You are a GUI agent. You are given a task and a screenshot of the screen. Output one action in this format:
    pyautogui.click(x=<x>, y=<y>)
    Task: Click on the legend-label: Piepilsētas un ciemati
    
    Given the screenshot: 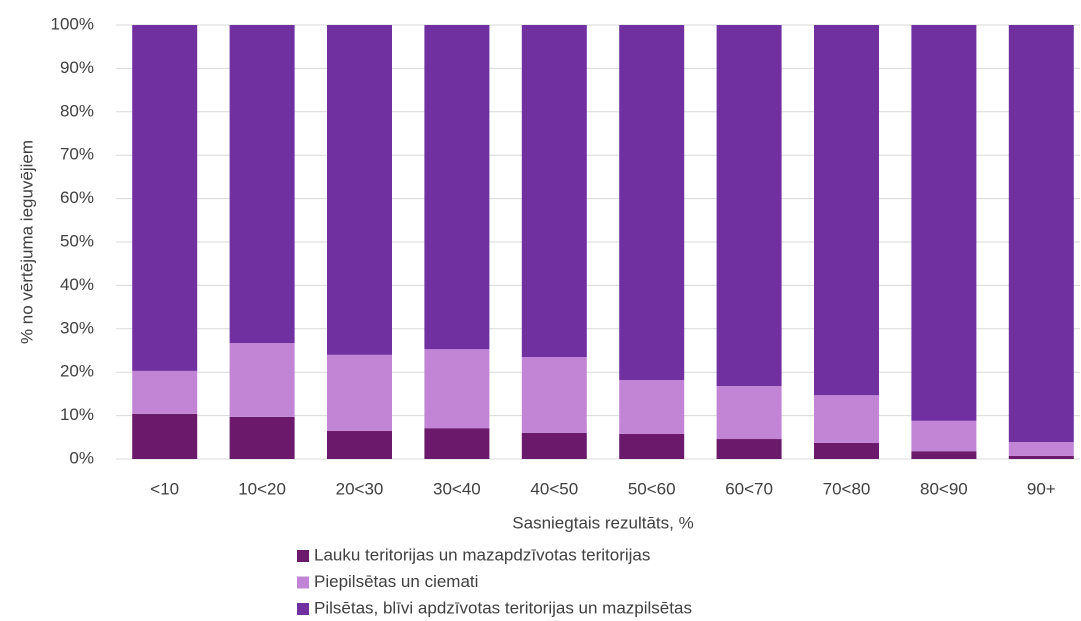 What is the action you would take?
    pyautogui.click(x=396, y=581)
    